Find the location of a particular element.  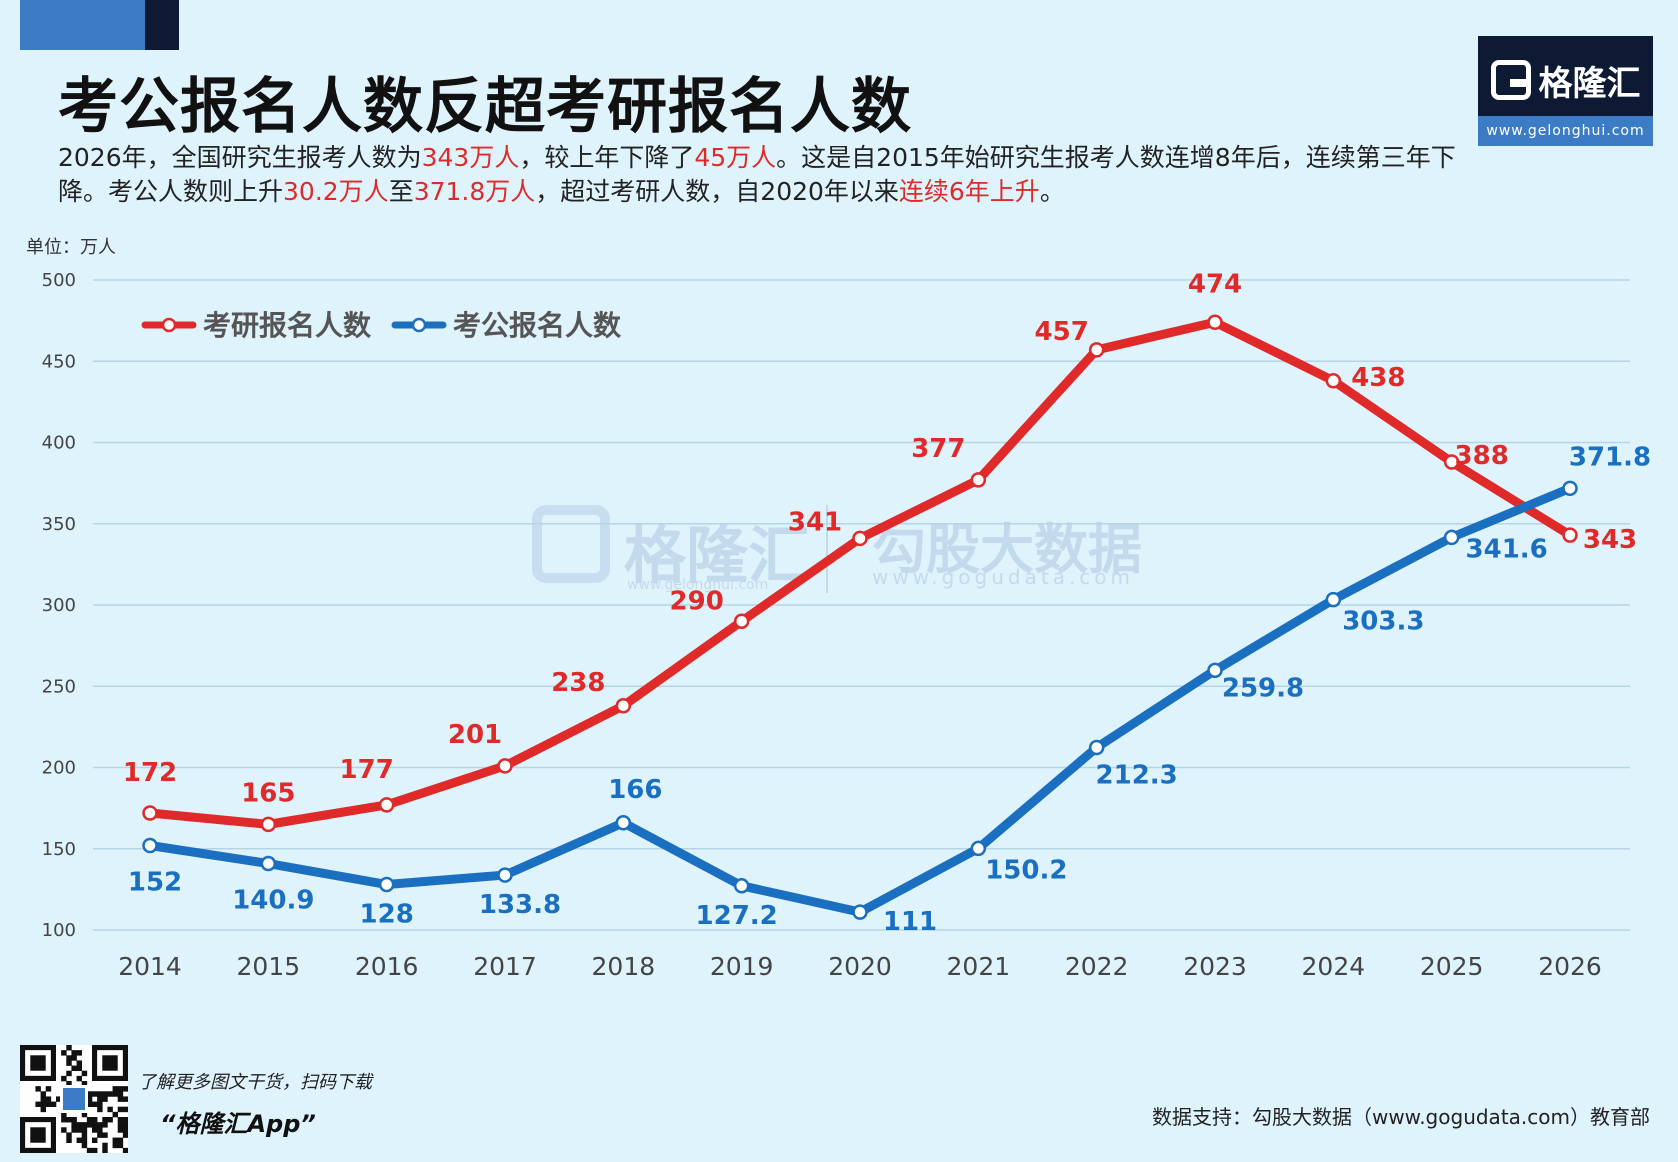

data-label-kaoyan: 377 is located at coordinates (938, 449).